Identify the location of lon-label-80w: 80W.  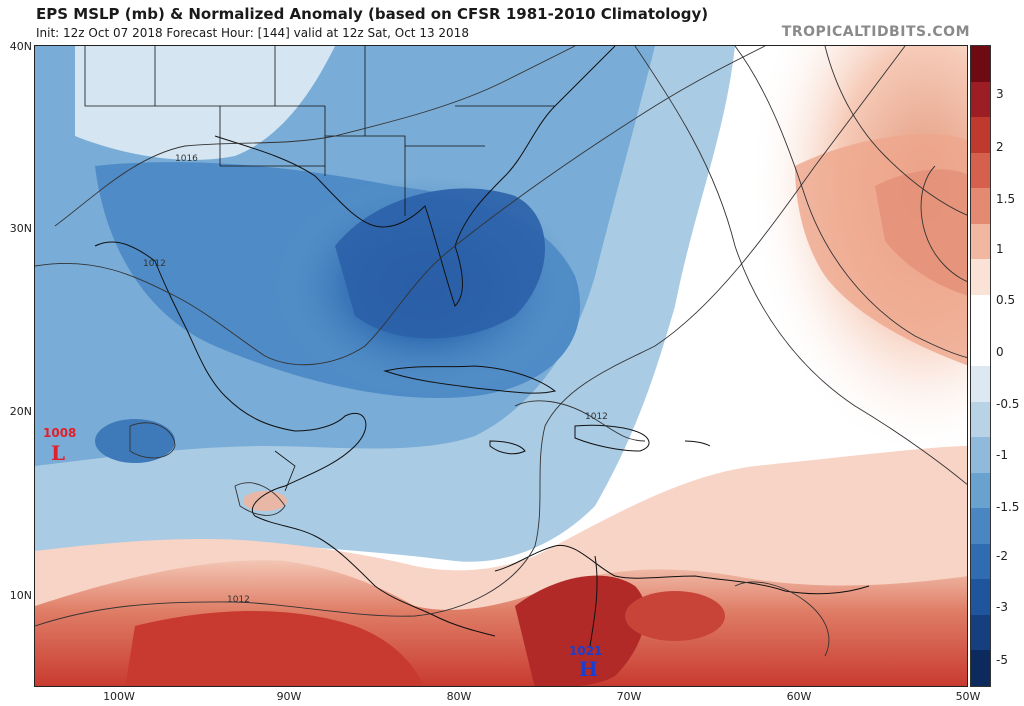
(459, 696).